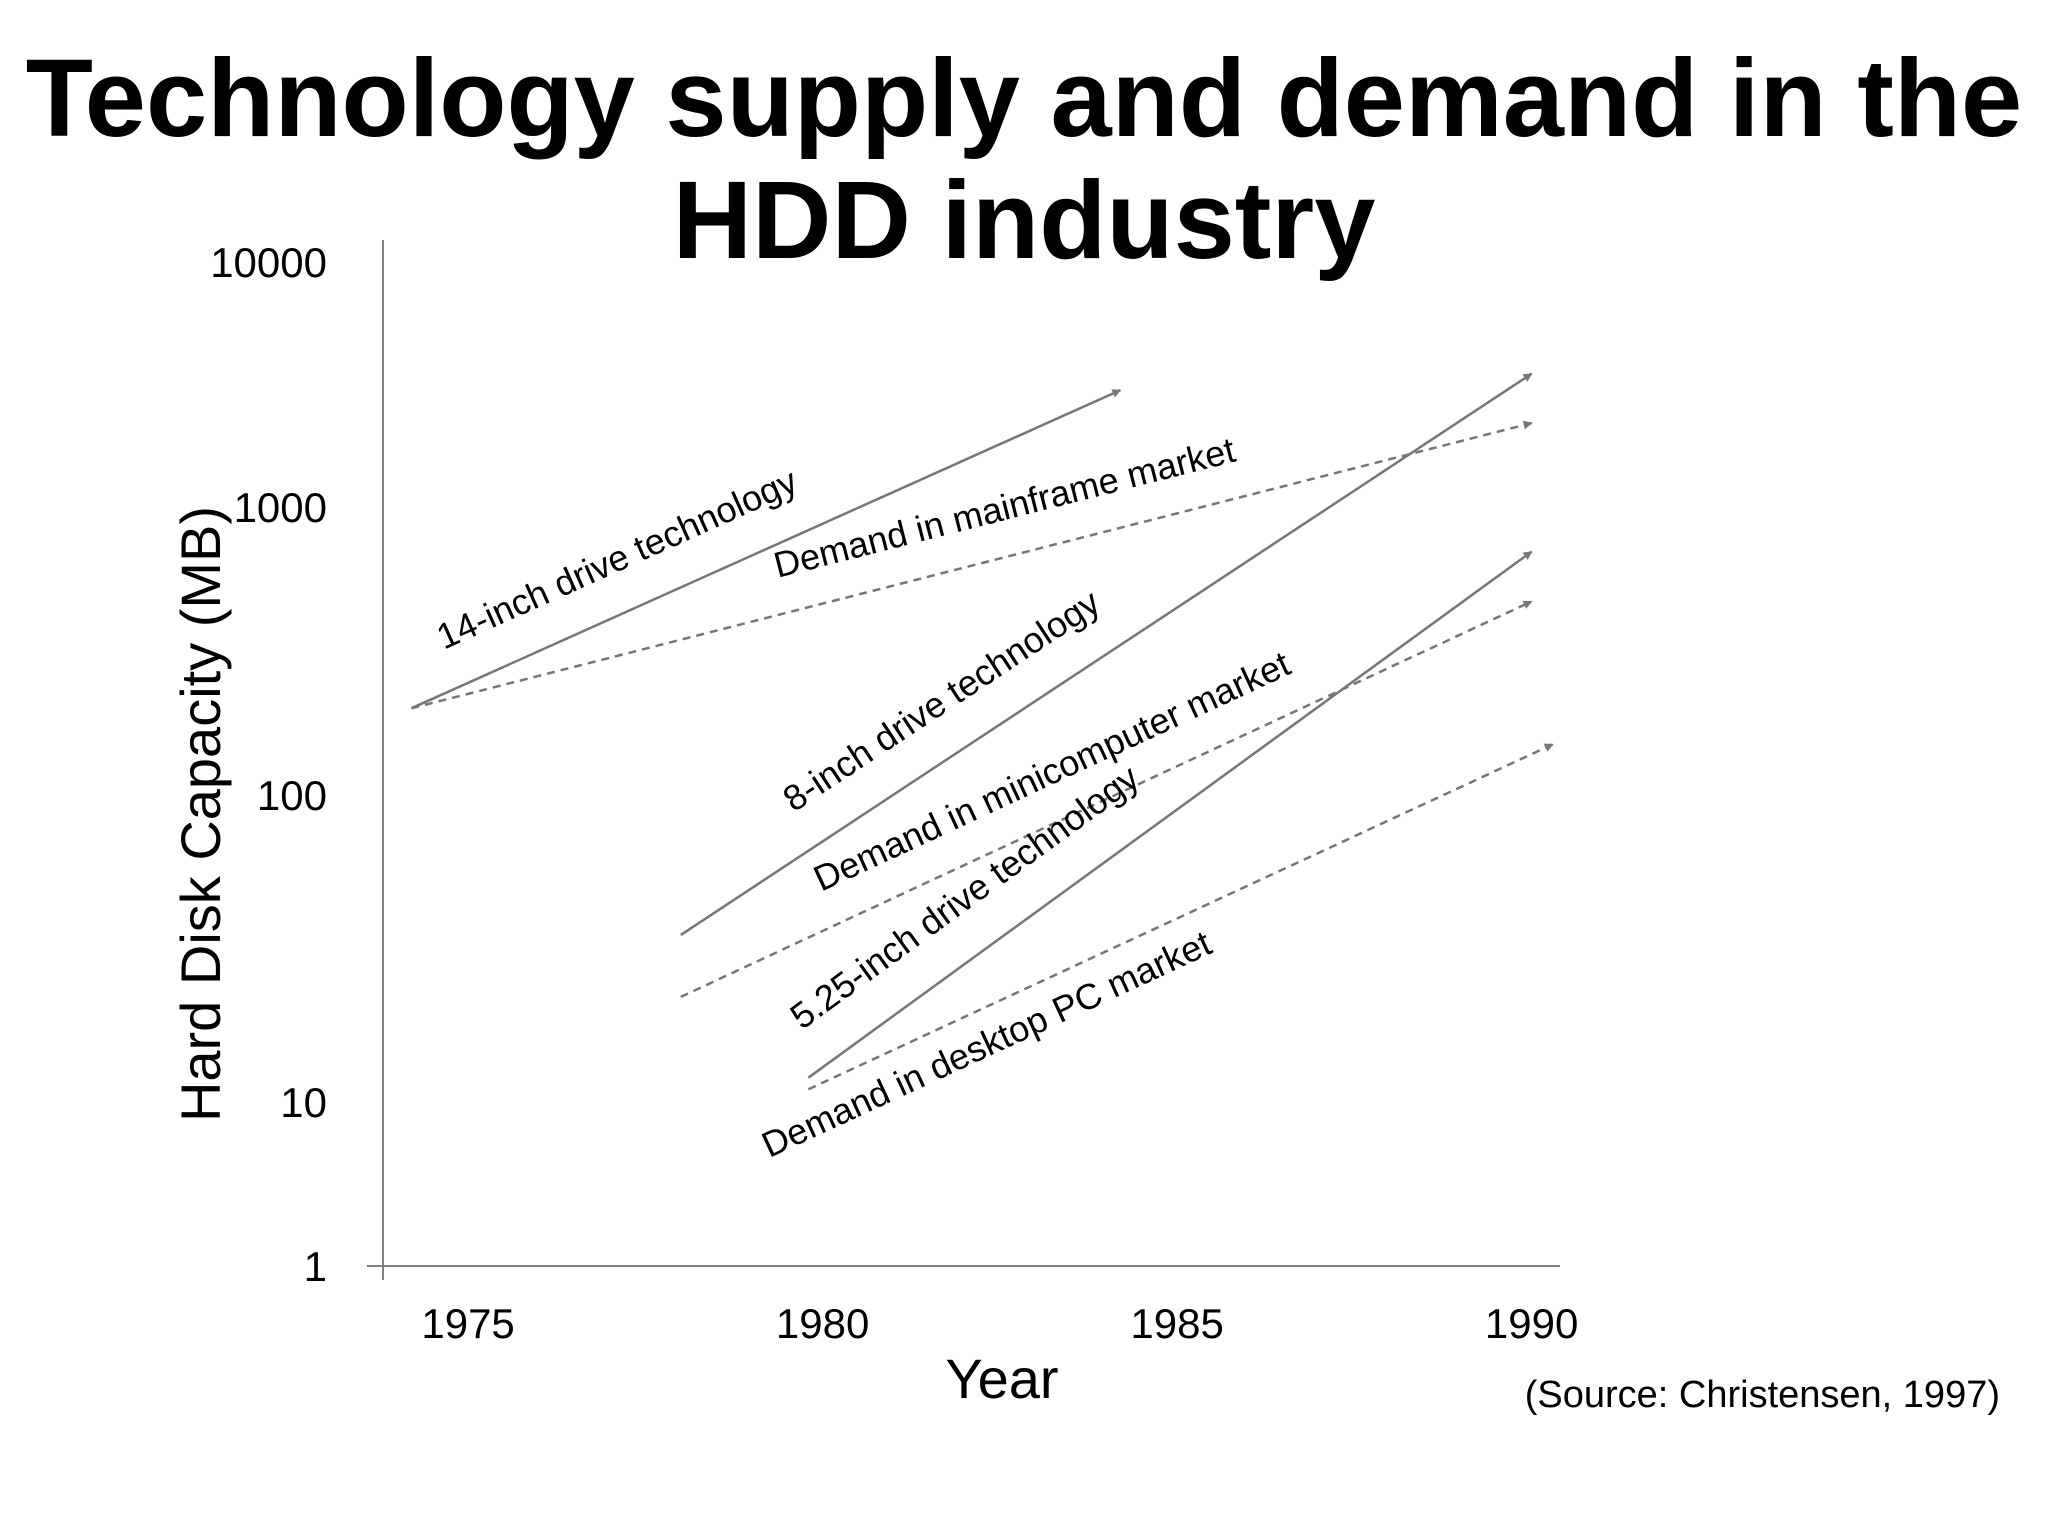  Describe the element at coordinates (268, 262) in the screenshot. I see `y-tick-label: 10000` at that location.